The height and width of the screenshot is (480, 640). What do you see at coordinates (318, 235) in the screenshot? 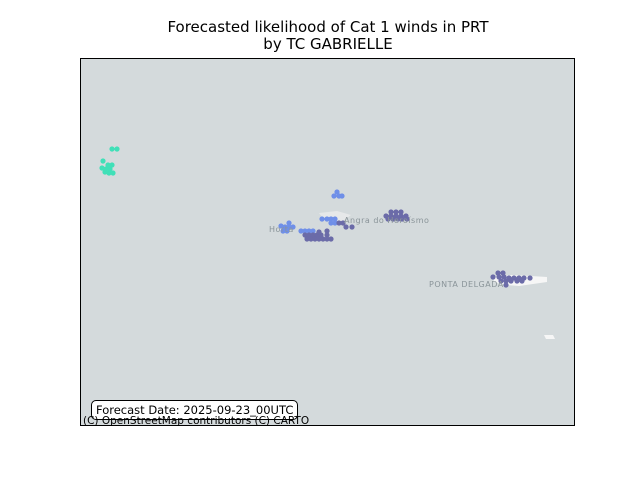
I see `hex-cluster-pico` at bounding box center [318, 235].